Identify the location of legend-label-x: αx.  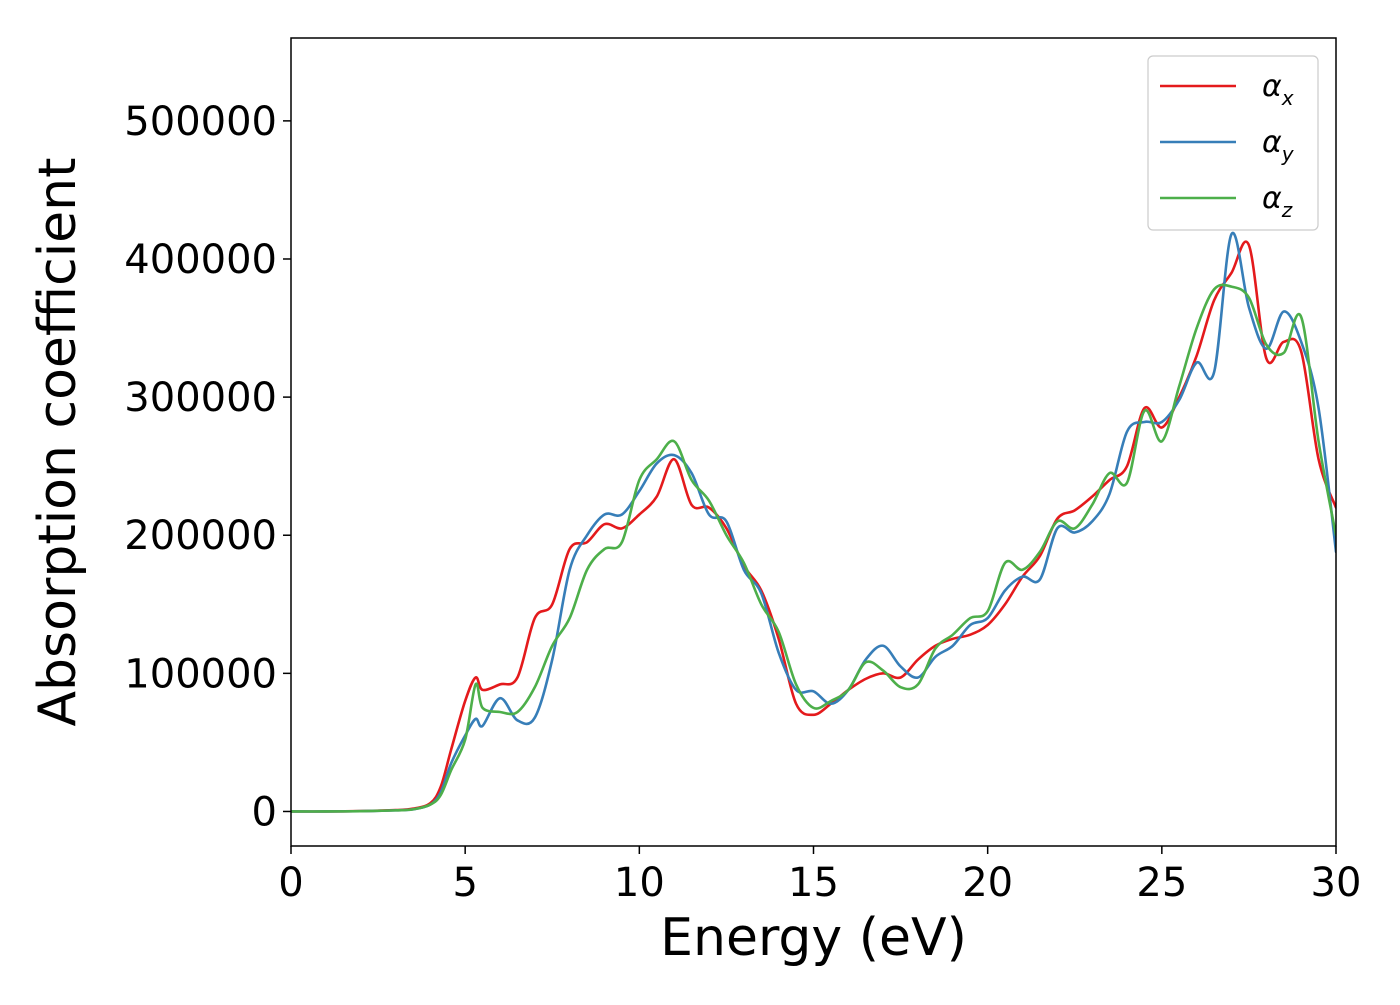
(1278, 89).